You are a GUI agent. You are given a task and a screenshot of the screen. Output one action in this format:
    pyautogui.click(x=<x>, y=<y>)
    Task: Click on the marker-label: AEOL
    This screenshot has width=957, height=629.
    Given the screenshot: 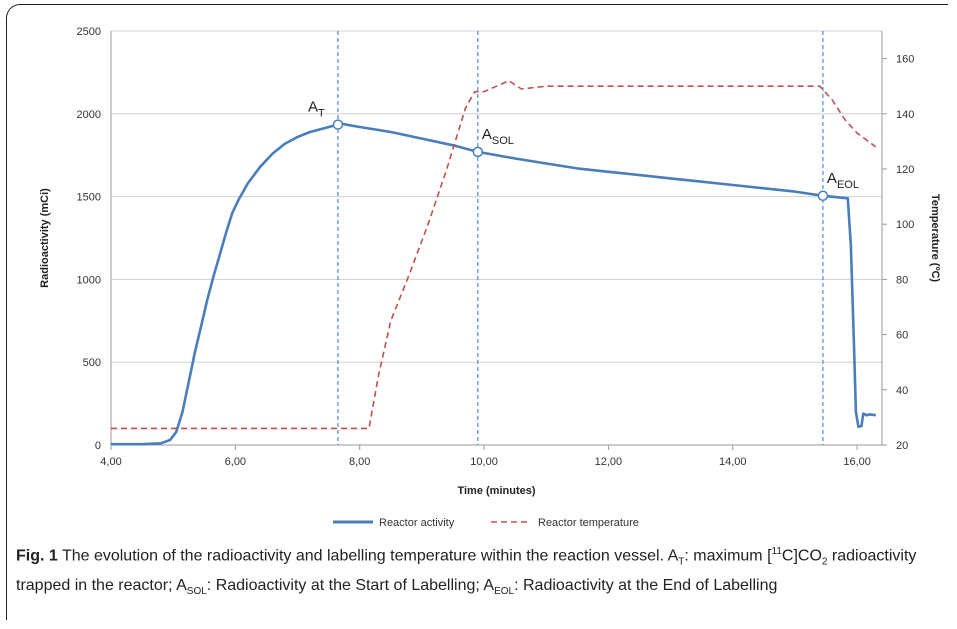 What is the action you would take?
    pyautogui.click(x=843, y=180)
    